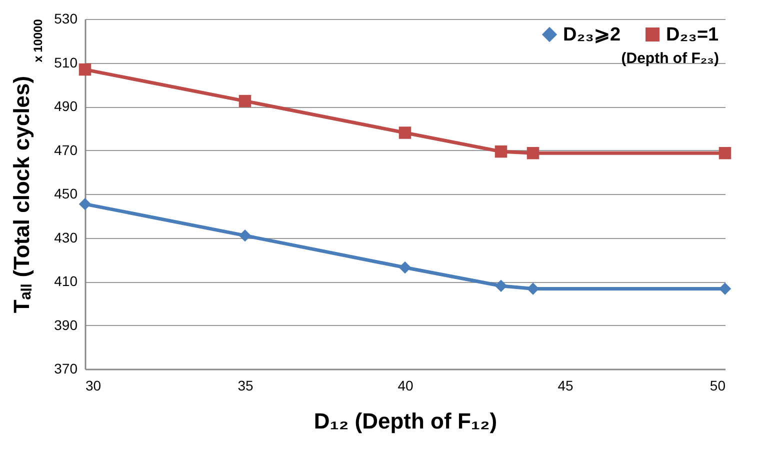 The image size is (770, 470). I want to click on y-tick-label: 510, so click(66, 62).